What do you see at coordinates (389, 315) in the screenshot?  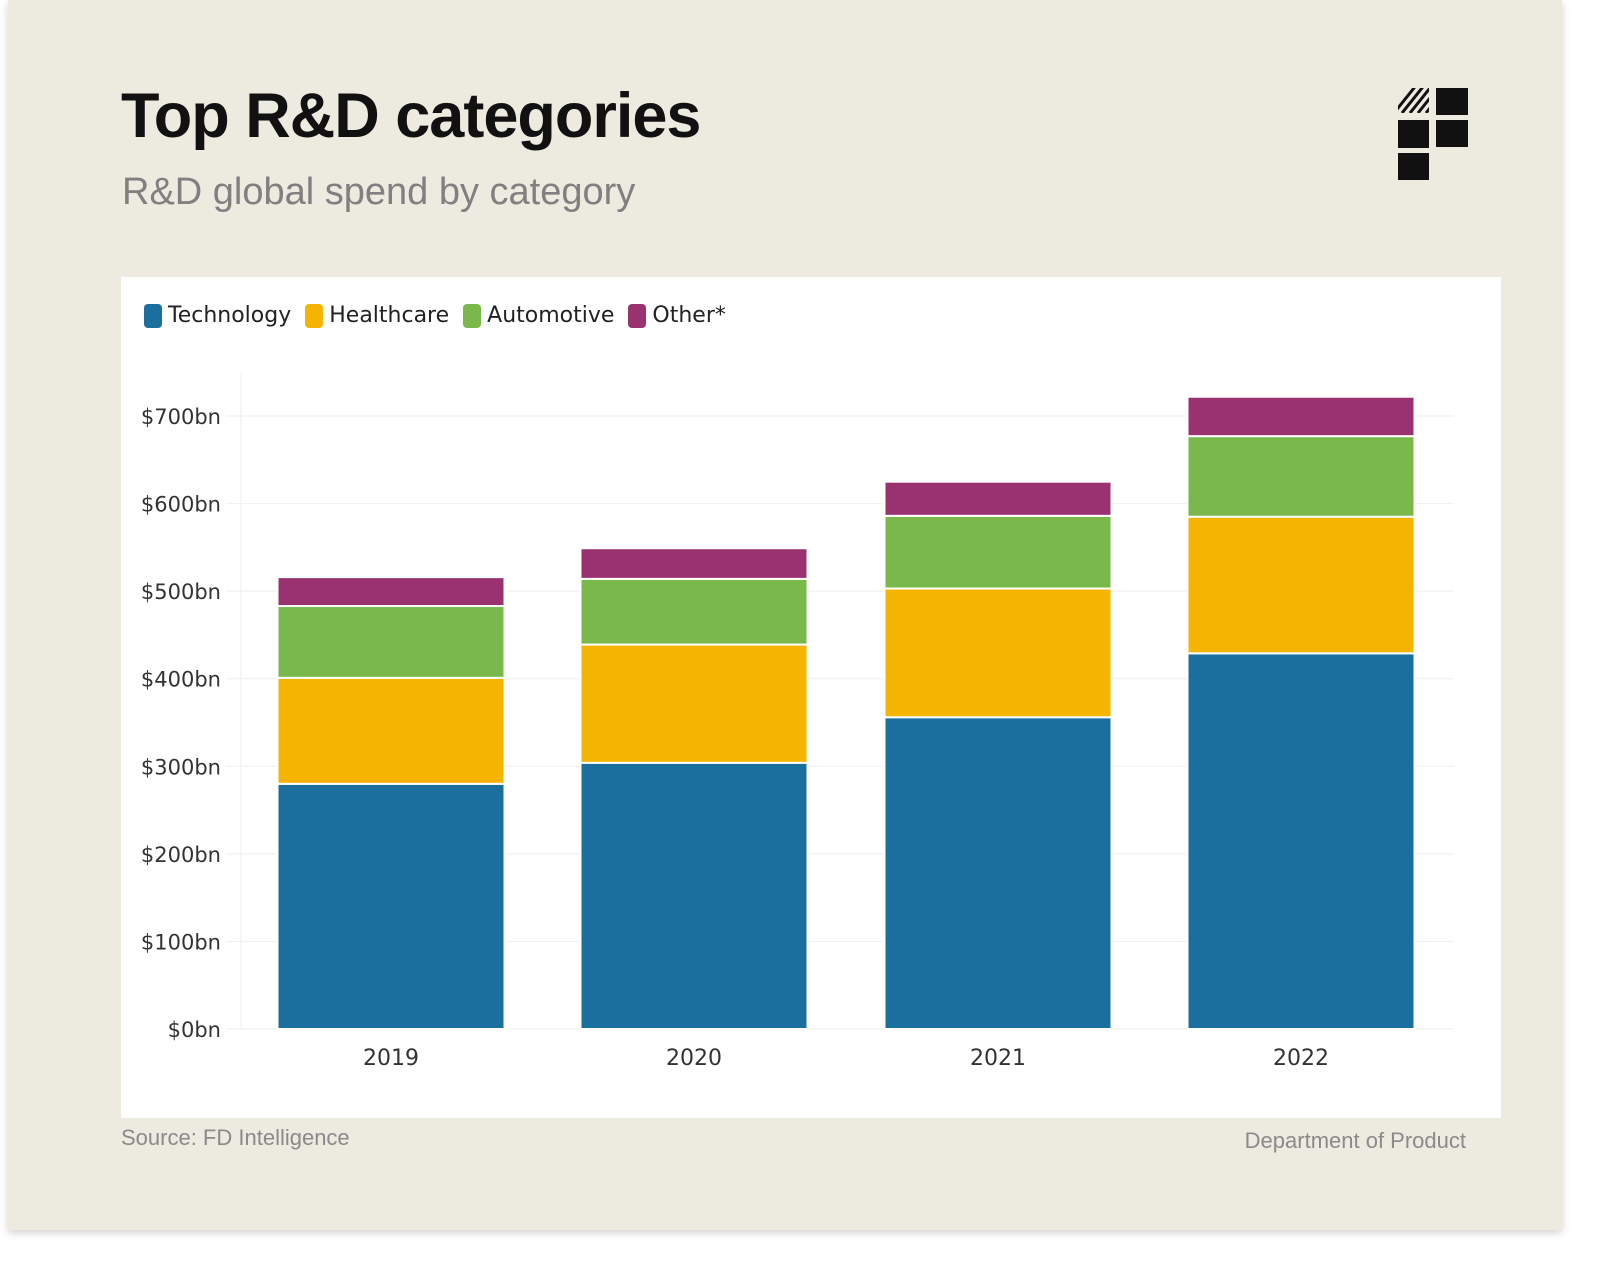 I see `legend-label-healthcare: Healthcare` at bounding box center [389, 315].